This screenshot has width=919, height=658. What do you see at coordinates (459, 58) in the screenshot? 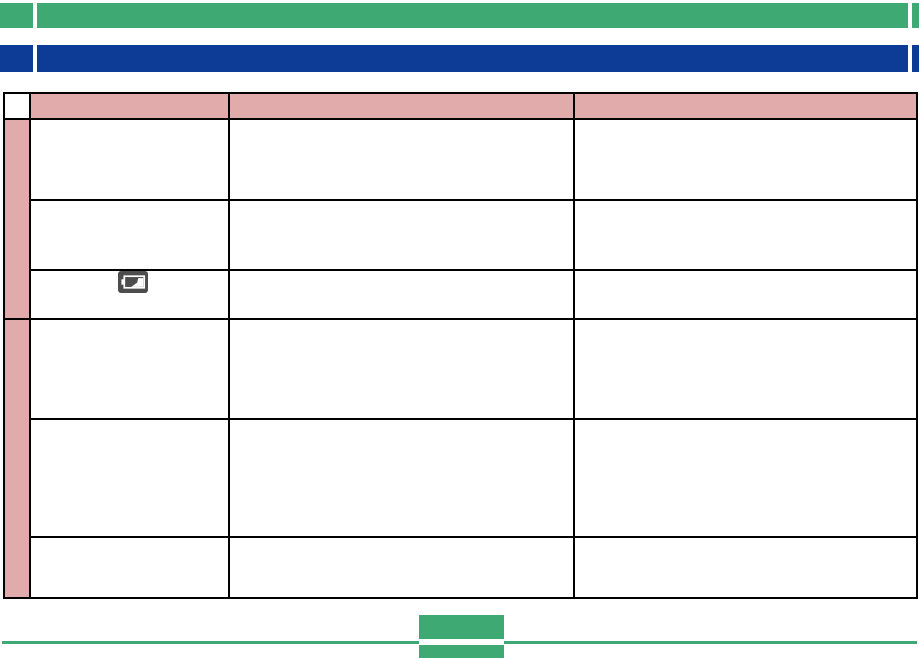
I see `section-title-bar` at bounding box center [459, 58].